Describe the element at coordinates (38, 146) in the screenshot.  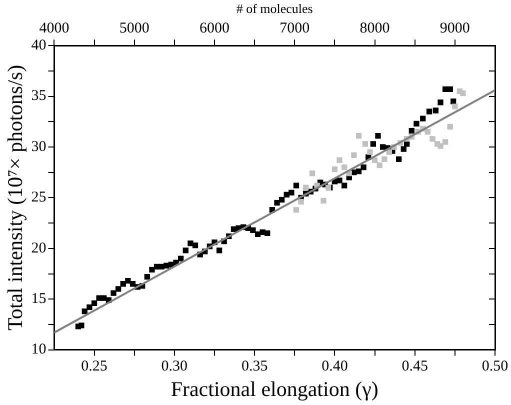
I see `y-tick-label: 30` at that location.